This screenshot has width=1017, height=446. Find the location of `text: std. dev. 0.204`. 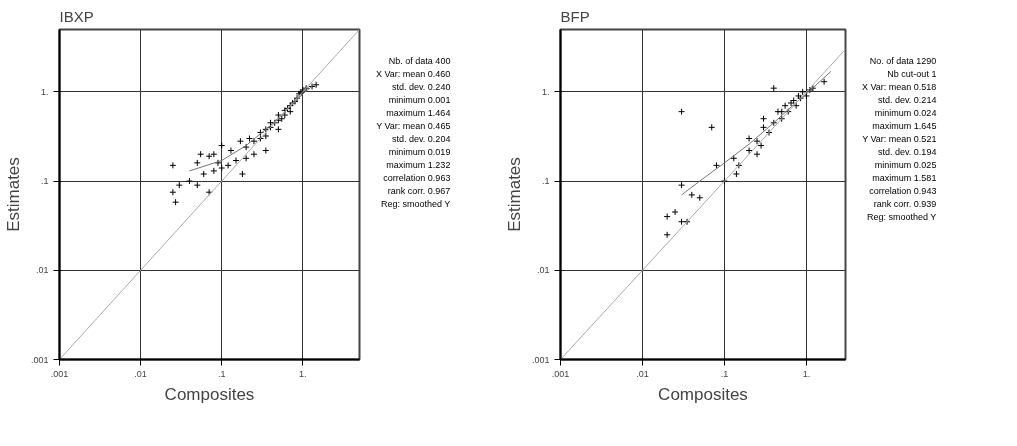

text: std. dev. 0.204 is located at coordinates (421, 139).